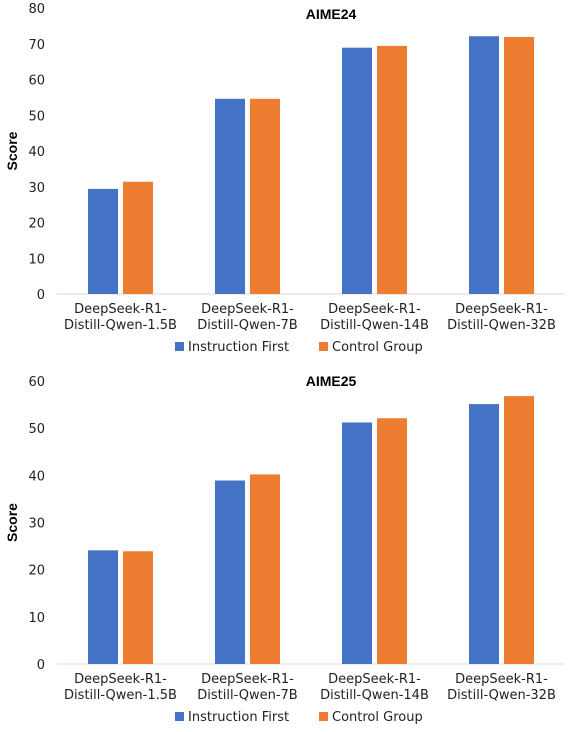 This screenshot has width=569, height=732. What do you see at coordinates (36, 9) in the screenshot?
I see `y-tick-label: 80` at bounding box center [36, 9].